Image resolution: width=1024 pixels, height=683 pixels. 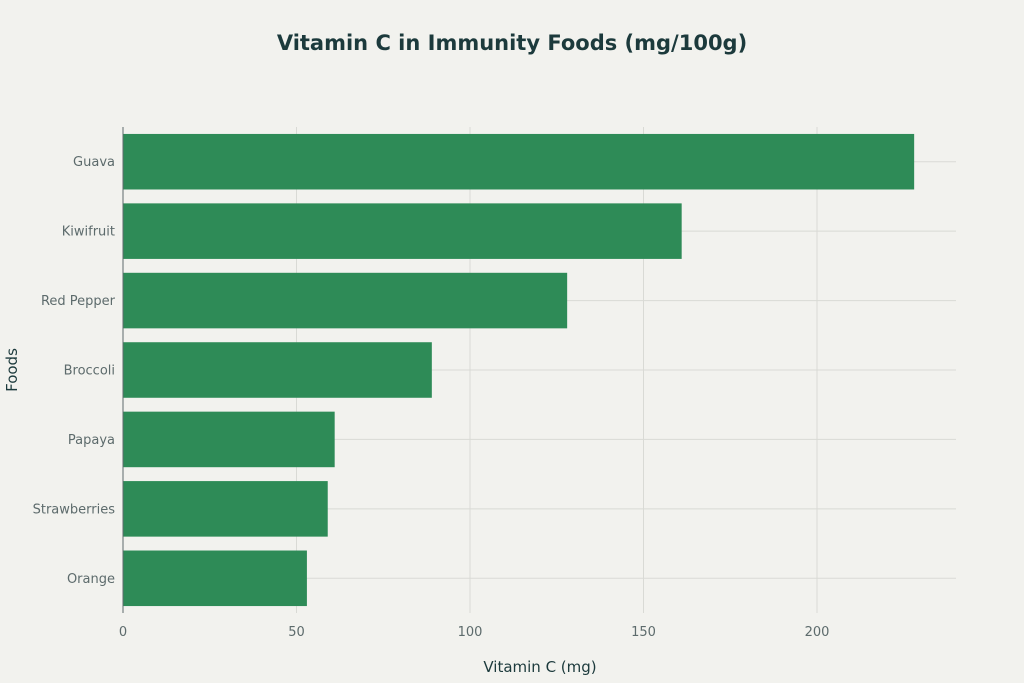 I want to click on bar-kiwifruit, so click(x=402, y=231).